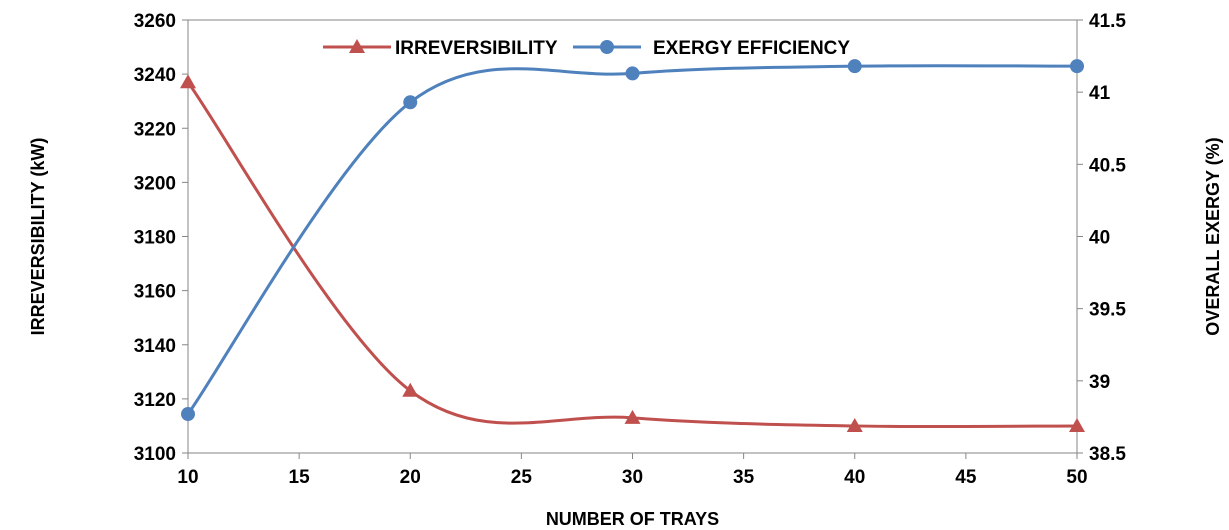  I want to click on x-tick-label: 15, so click(300, 477).